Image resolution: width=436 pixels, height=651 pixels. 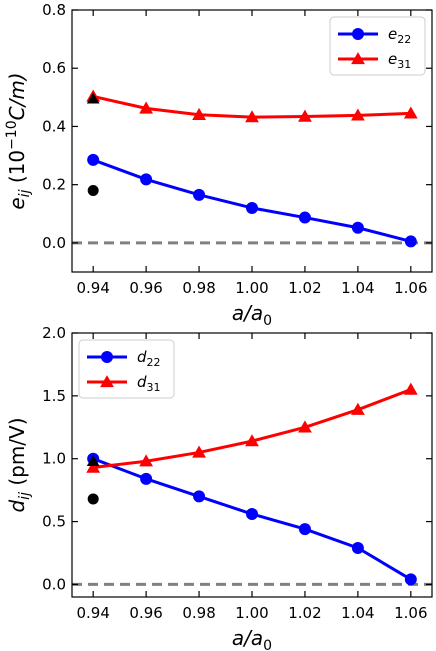 What do you see at coordinates (358, 34) in the screenshot?
I see `legend-marker-e22` at bounding box center [358, 34].